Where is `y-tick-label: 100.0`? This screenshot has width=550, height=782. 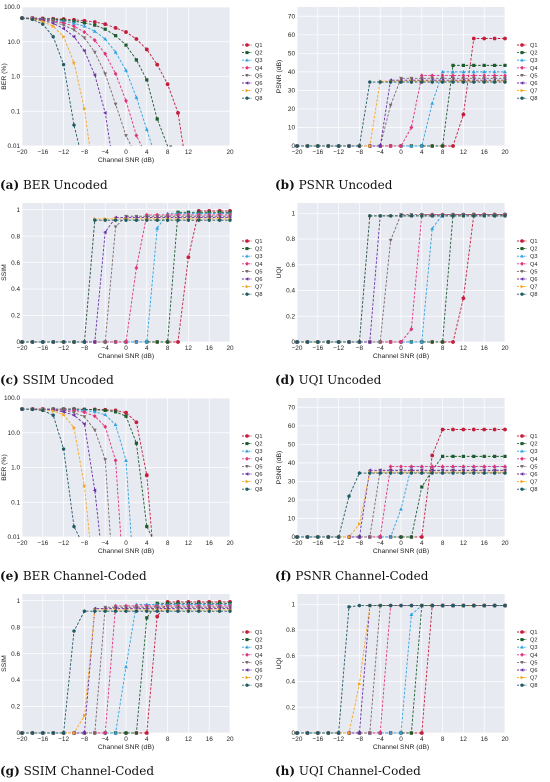
y-tick-label: 100.0 is located at coordinates (12, 398).